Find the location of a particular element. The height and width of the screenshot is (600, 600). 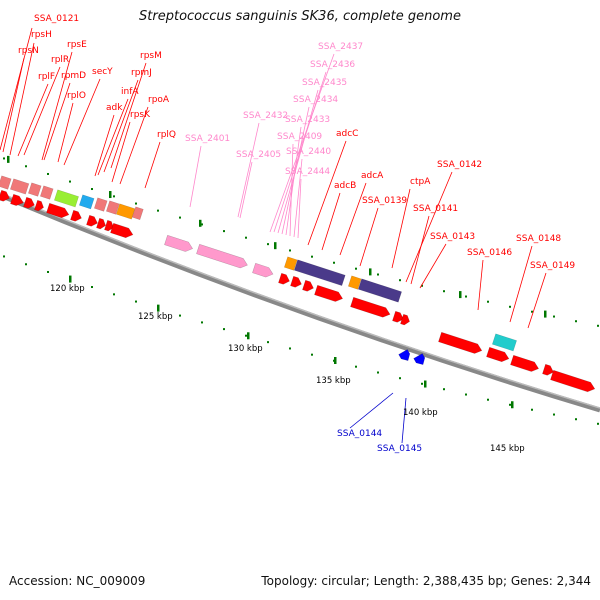

leader-rpoa is located at coordinates (134, 145).